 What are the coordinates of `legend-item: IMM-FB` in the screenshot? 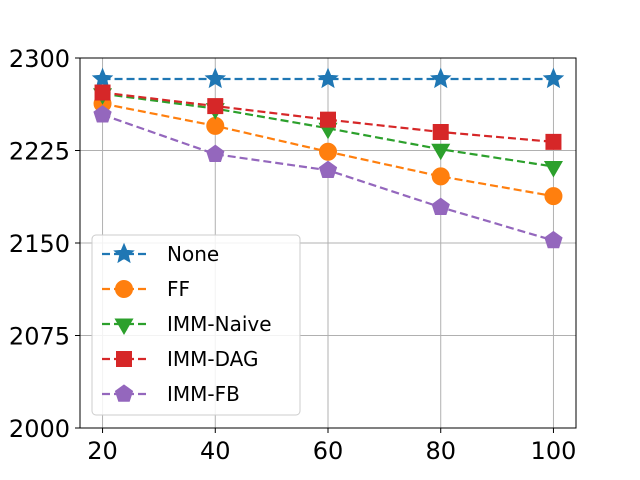 It's located at (171, 394).